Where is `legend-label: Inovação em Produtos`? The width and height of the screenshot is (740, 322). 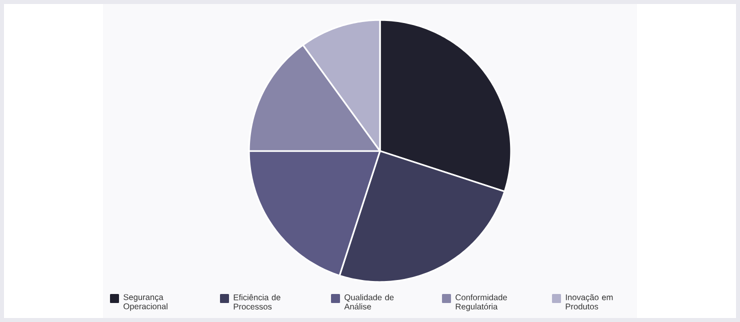
legend-label: Inovação em Produtos is located at coordinates (589, 302).